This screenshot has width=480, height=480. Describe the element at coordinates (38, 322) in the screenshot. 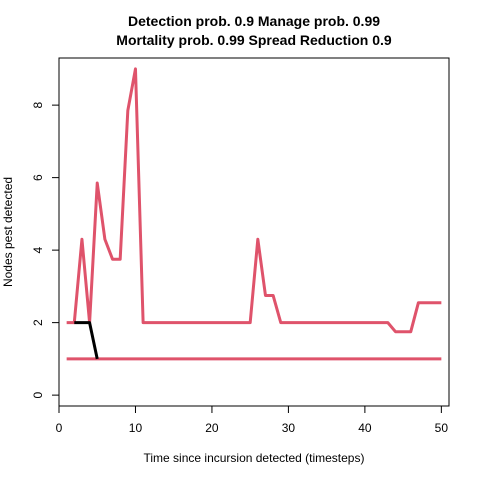

I see `y-tick-label: 2` at that location.